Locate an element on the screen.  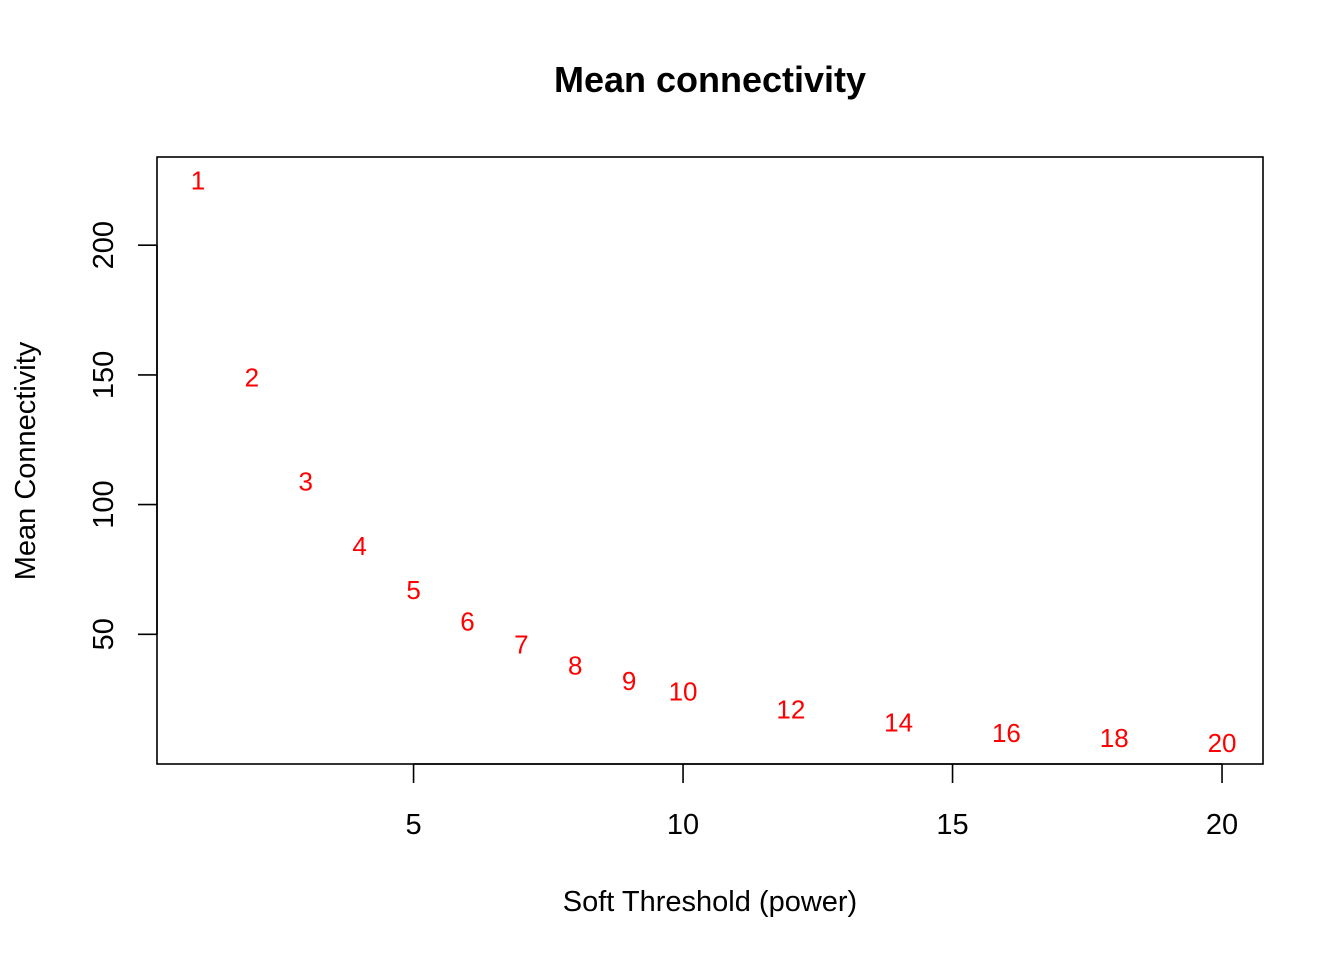
data-point-label: 18 is located at coordinates (1114, 738).